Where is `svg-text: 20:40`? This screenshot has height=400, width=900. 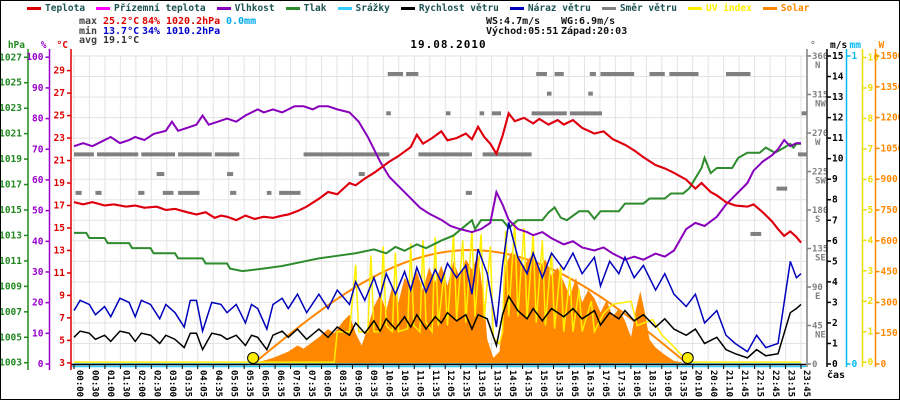
svg-text: 20:40 is located at coordinates (713, 383).